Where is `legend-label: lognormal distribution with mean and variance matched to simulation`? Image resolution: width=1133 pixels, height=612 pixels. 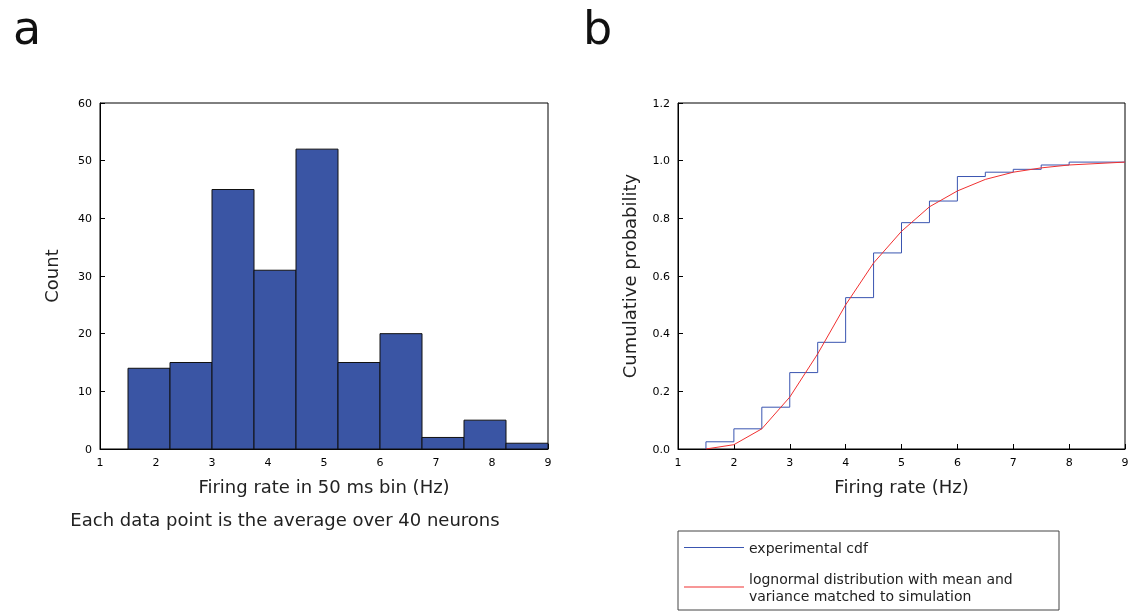
legend-label: lognormal distribution with mean and variance matched to simulation is located at coordinates (883, 587).